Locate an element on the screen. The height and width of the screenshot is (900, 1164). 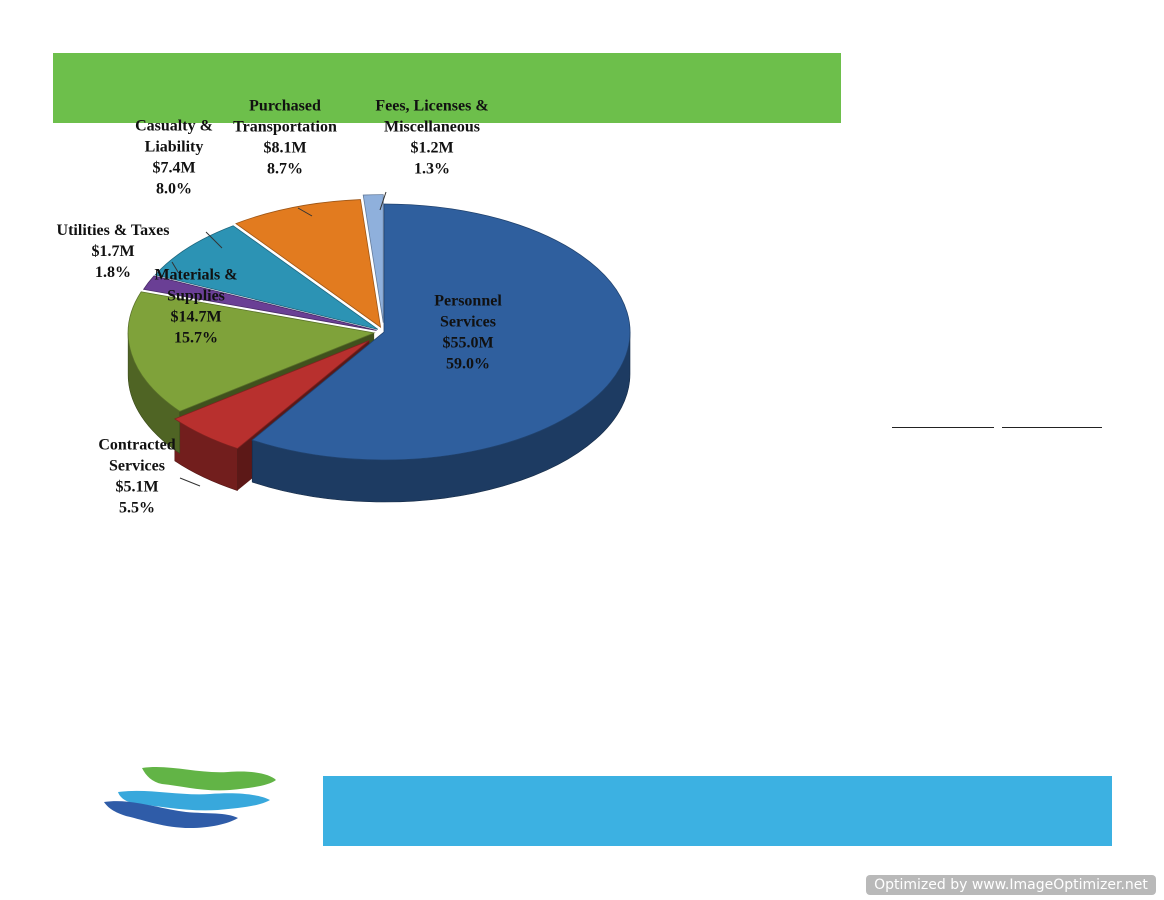
pie-leaders is located at coordinates (279, 339).